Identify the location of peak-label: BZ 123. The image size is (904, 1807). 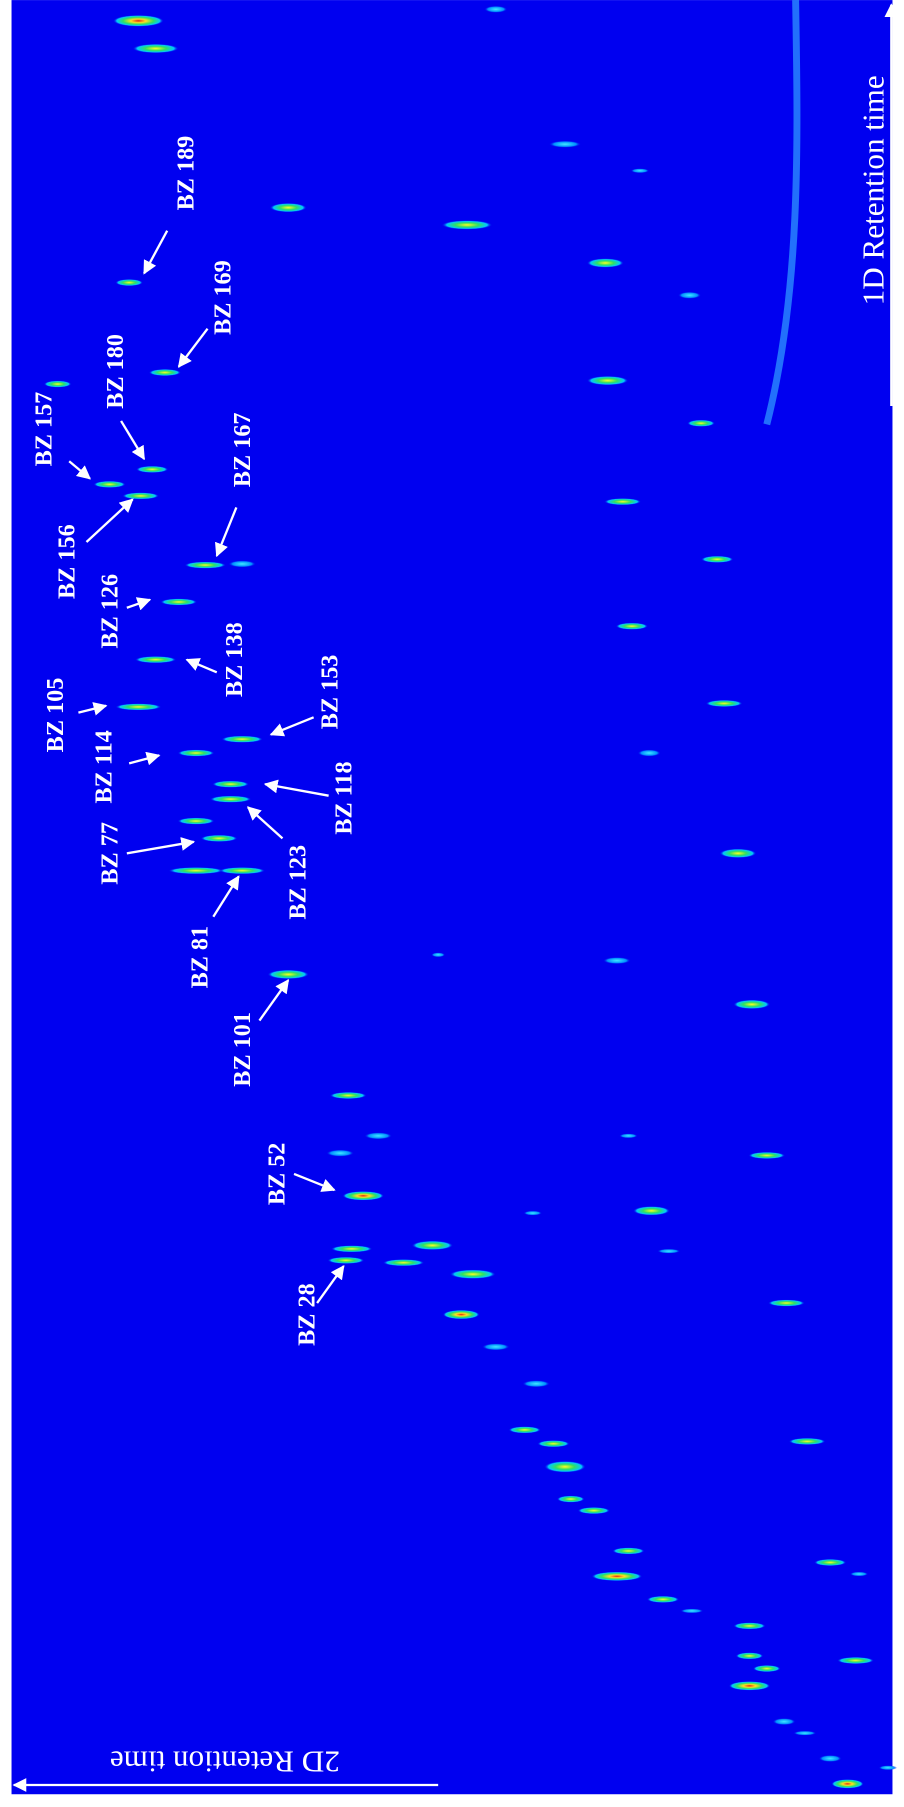
(297, 882).